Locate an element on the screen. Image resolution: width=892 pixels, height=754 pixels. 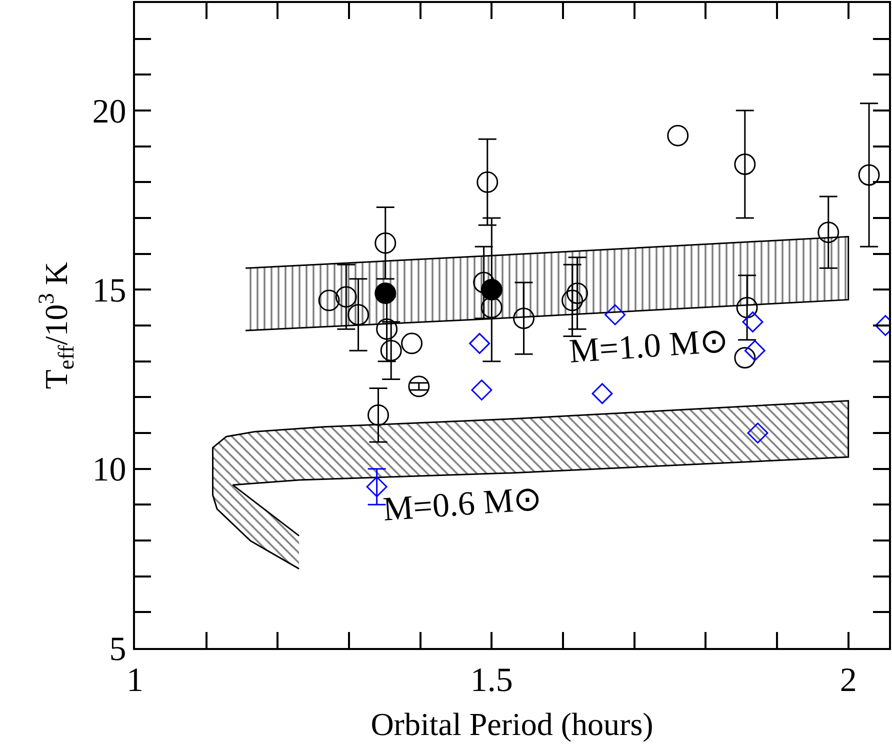
annotation: M=0.6 M⊙ is located at coordinates (462, 504).